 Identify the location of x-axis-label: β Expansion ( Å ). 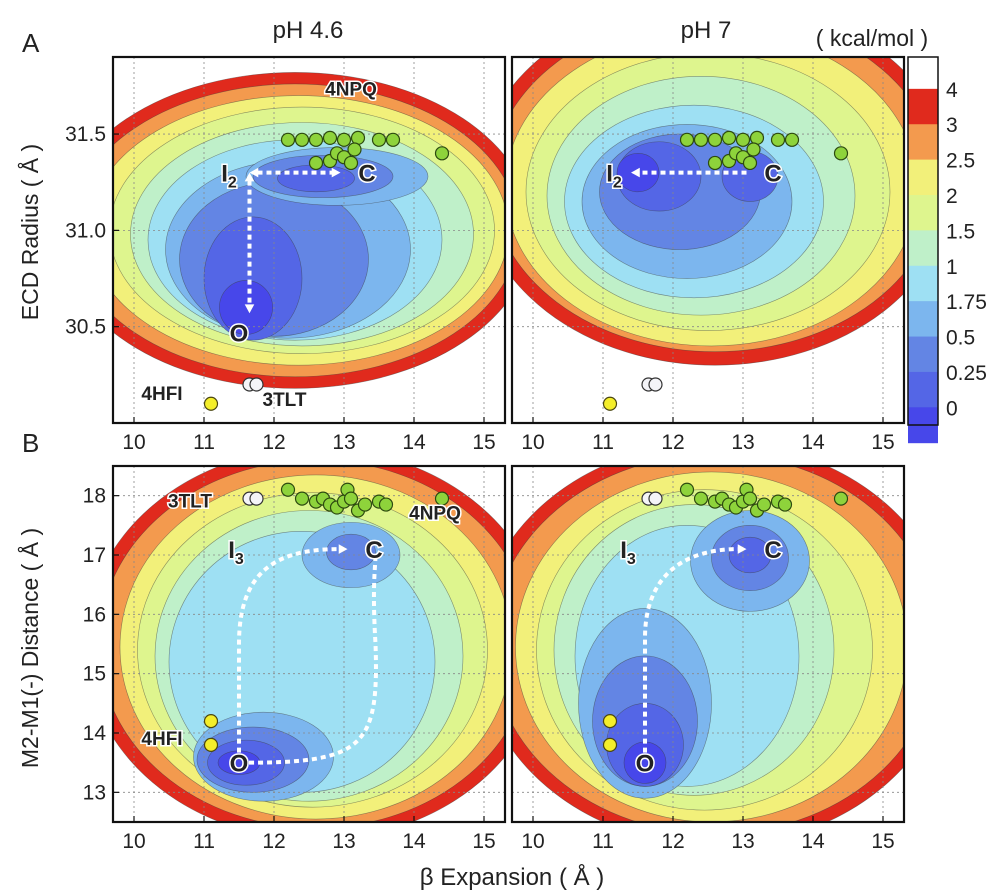
(512, 877).